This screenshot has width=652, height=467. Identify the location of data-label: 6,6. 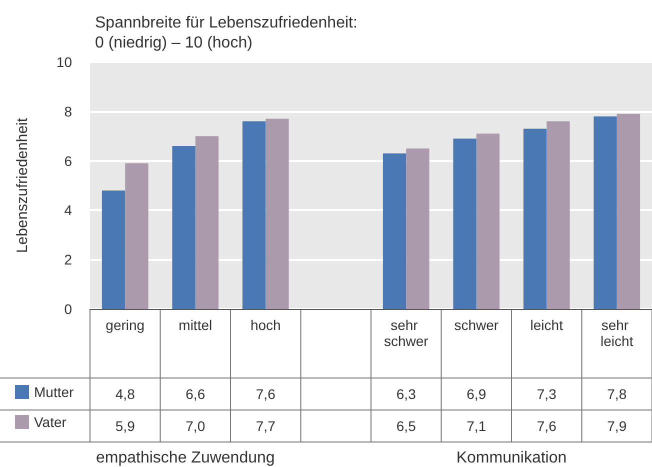
(196, 394).